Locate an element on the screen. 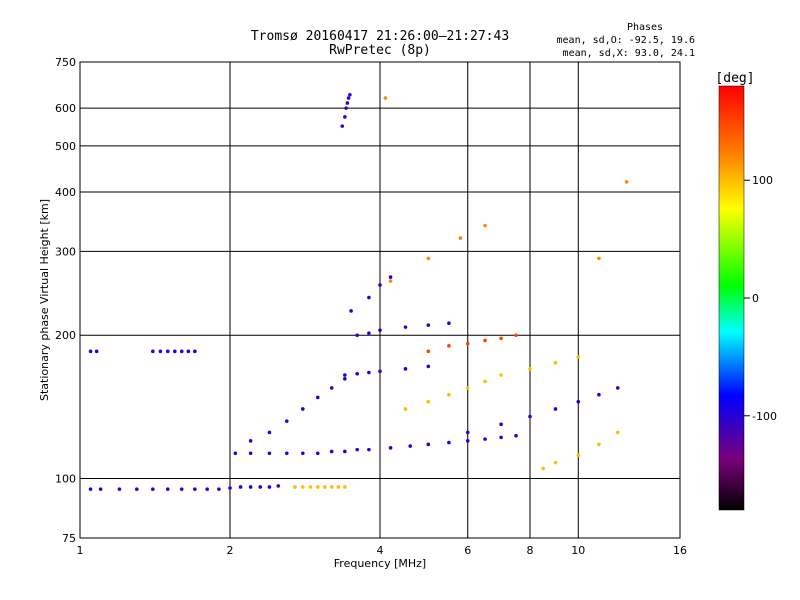  y-tick-label: 300 is located at coordinates (65, 251).